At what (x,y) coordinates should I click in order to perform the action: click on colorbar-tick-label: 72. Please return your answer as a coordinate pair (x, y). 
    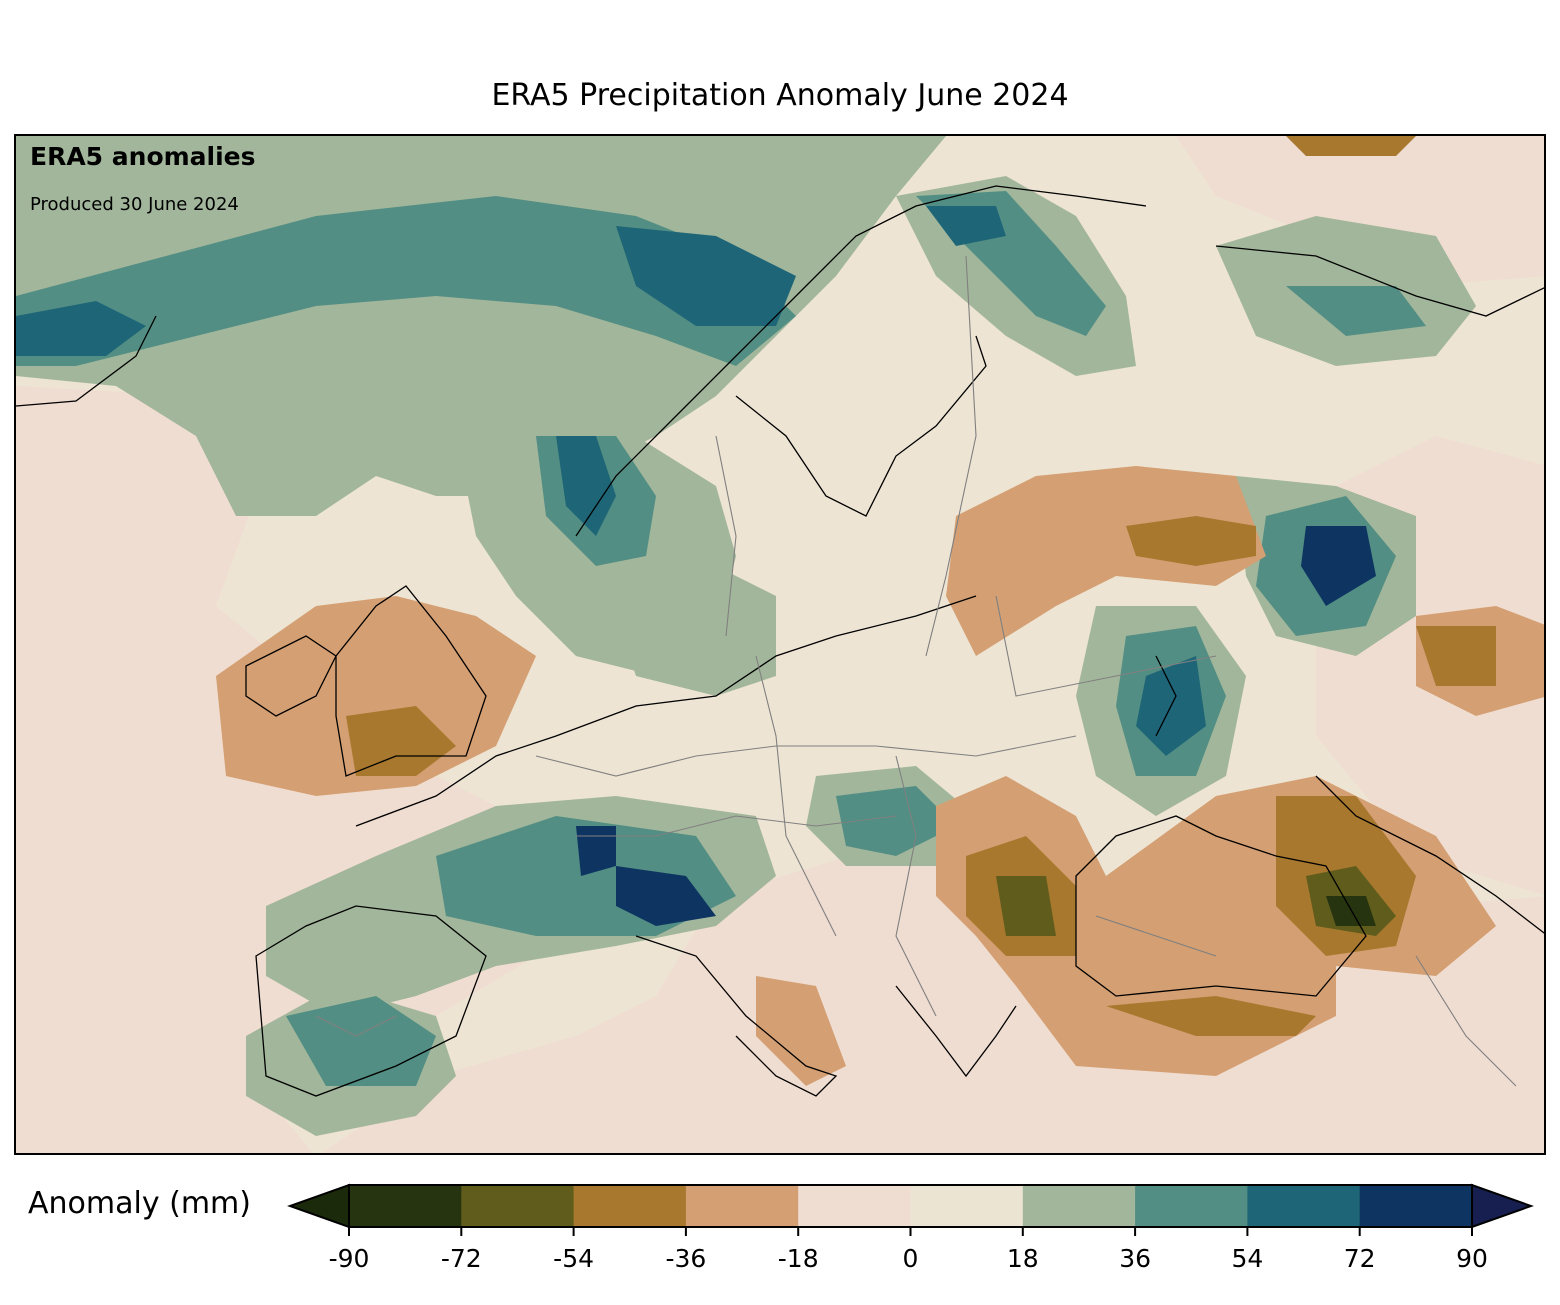
    Looking at the image, I should click on (1360, 1258).